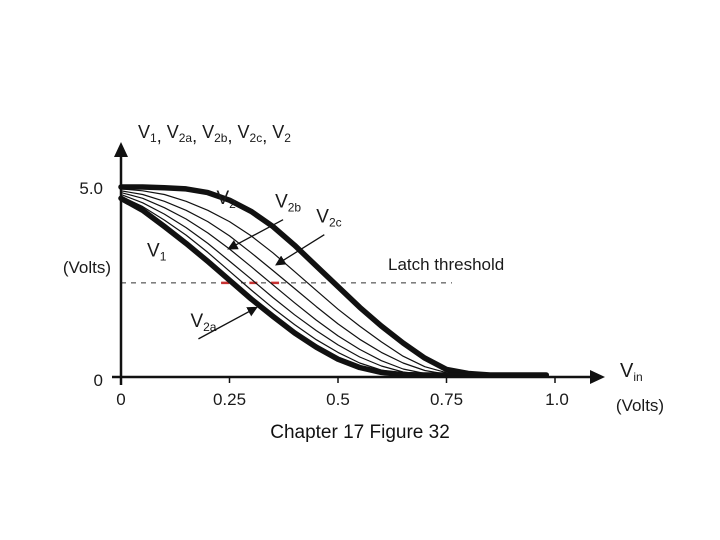  What do you see at coordinates (186, 138) in the screenshot?
I see `y-axis-label-sub: 2a` at bounding box center [186, 138].